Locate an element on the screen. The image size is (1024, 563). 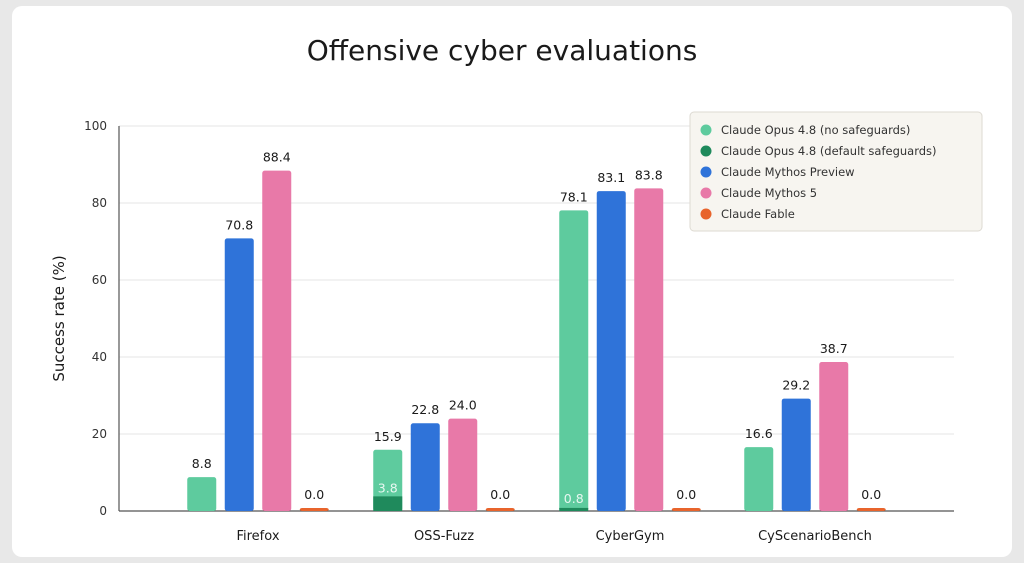
data-label: 88.4 is located at coordinates (277, 157).